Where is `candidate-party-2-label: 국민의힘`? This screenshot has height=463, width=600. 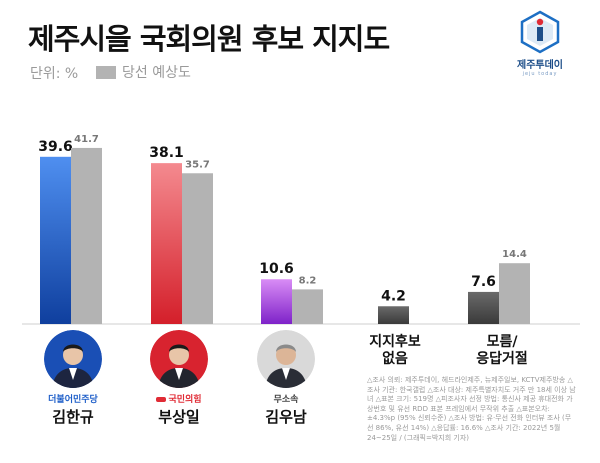 candidate-party-2-label: 국민의힘 is located at coordinates (185, 400).